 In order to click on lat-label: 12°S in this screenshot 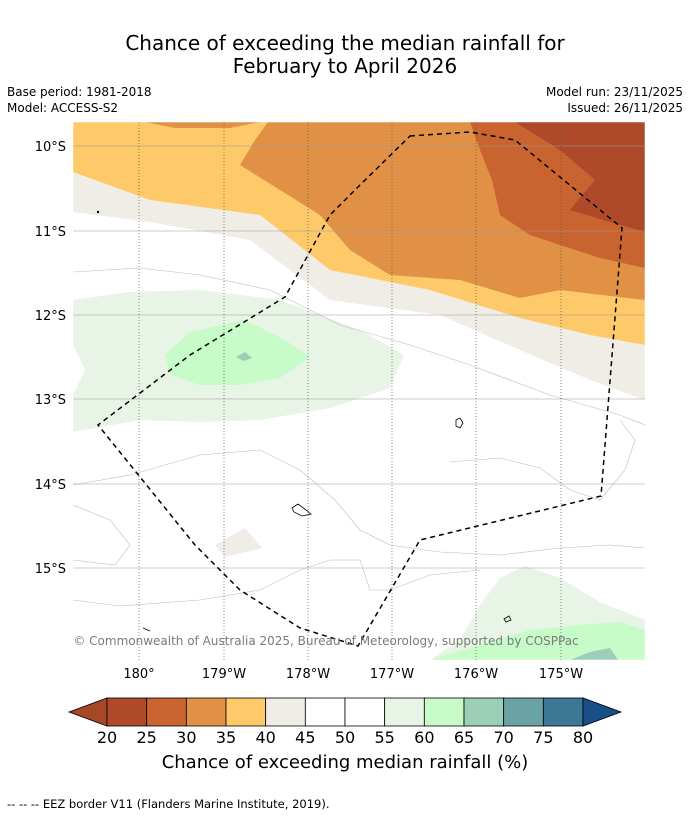, I will do `click(50, 316)`.